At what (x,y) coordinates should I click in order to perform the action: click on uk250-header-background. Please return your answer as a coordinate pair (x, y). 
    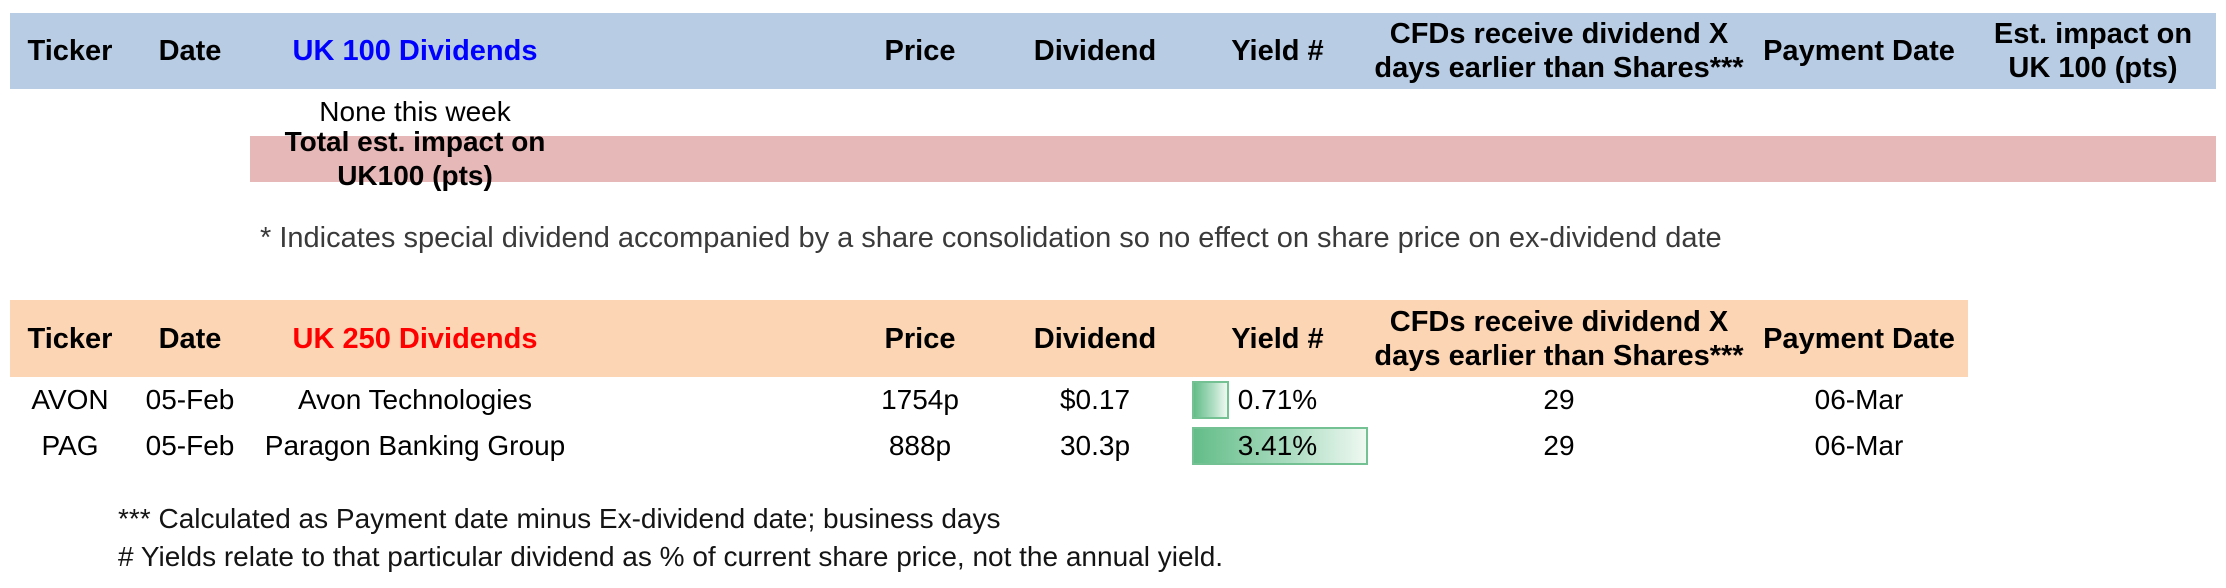
    Looking at the image, I should click on (989, 338).